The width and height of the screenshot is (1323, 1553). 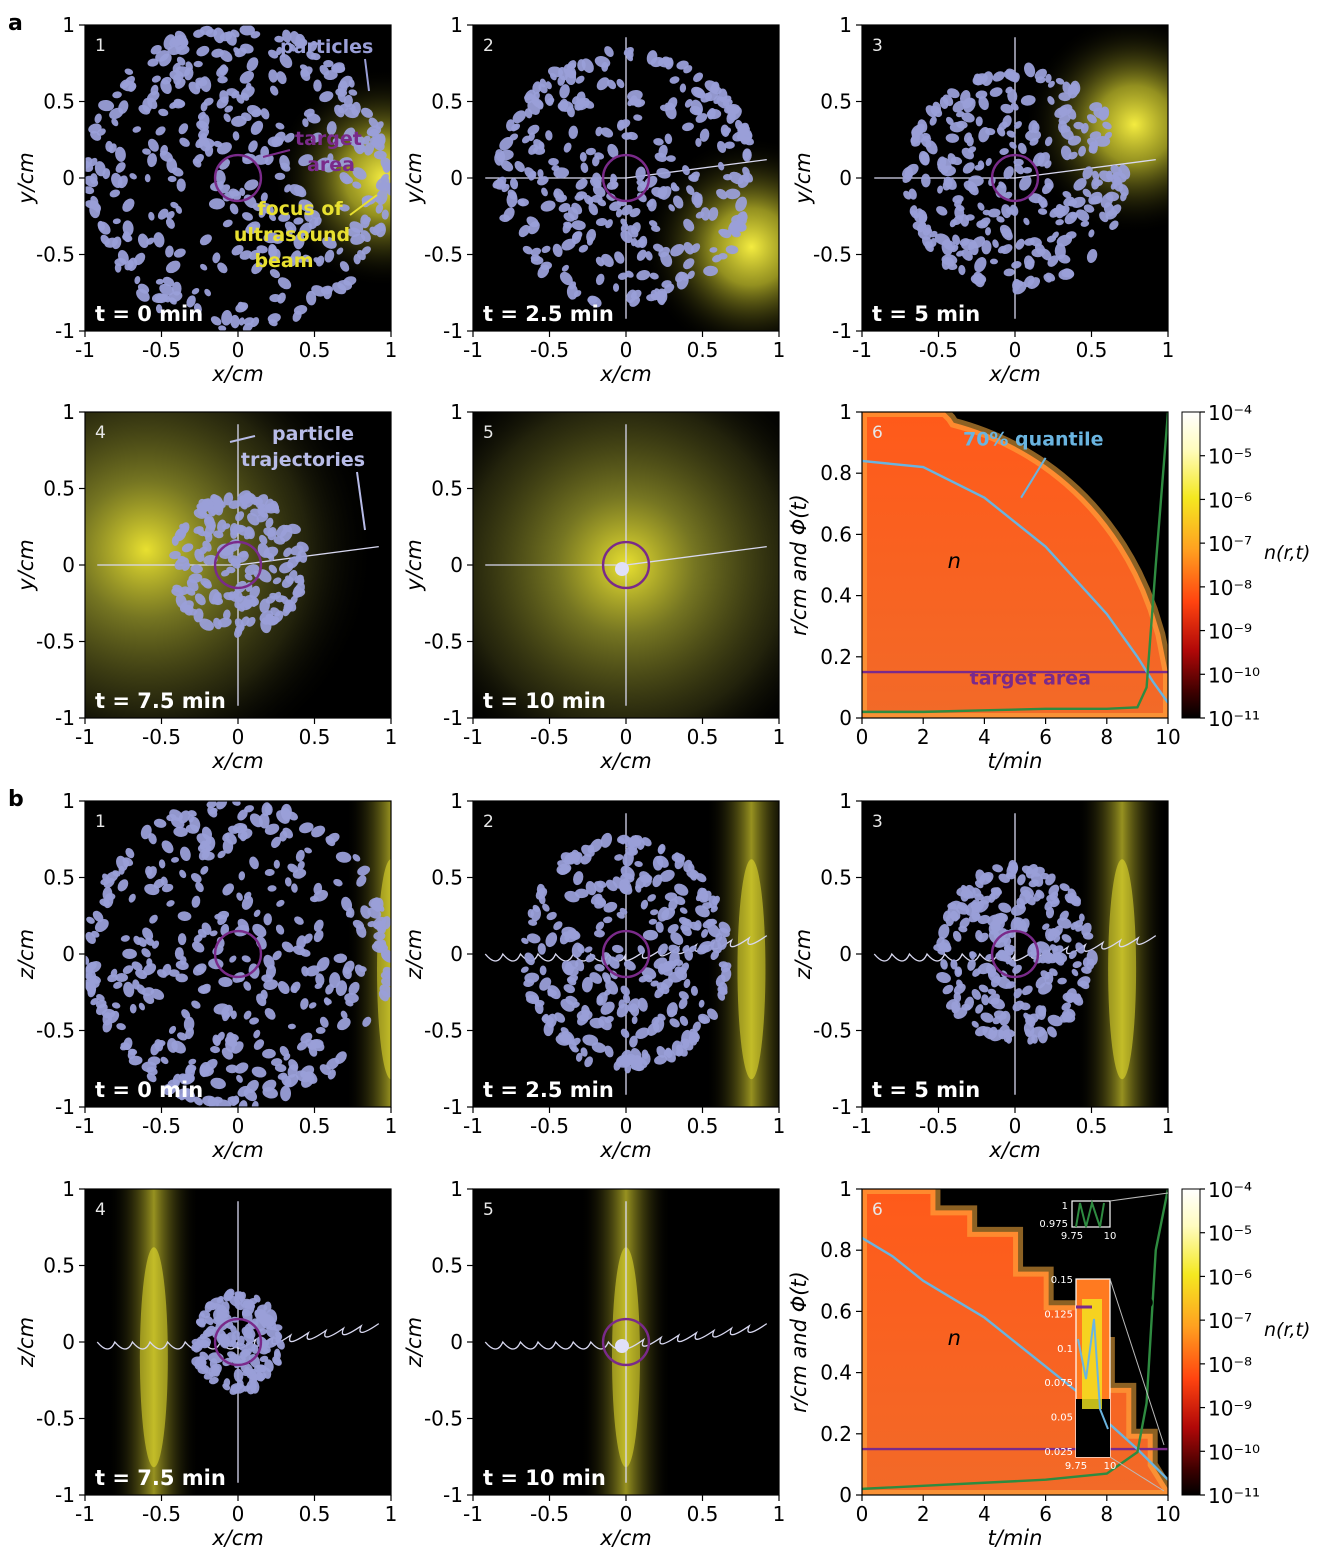 I want to click on y-tick-label: 0, so click(x=68, y=1342).